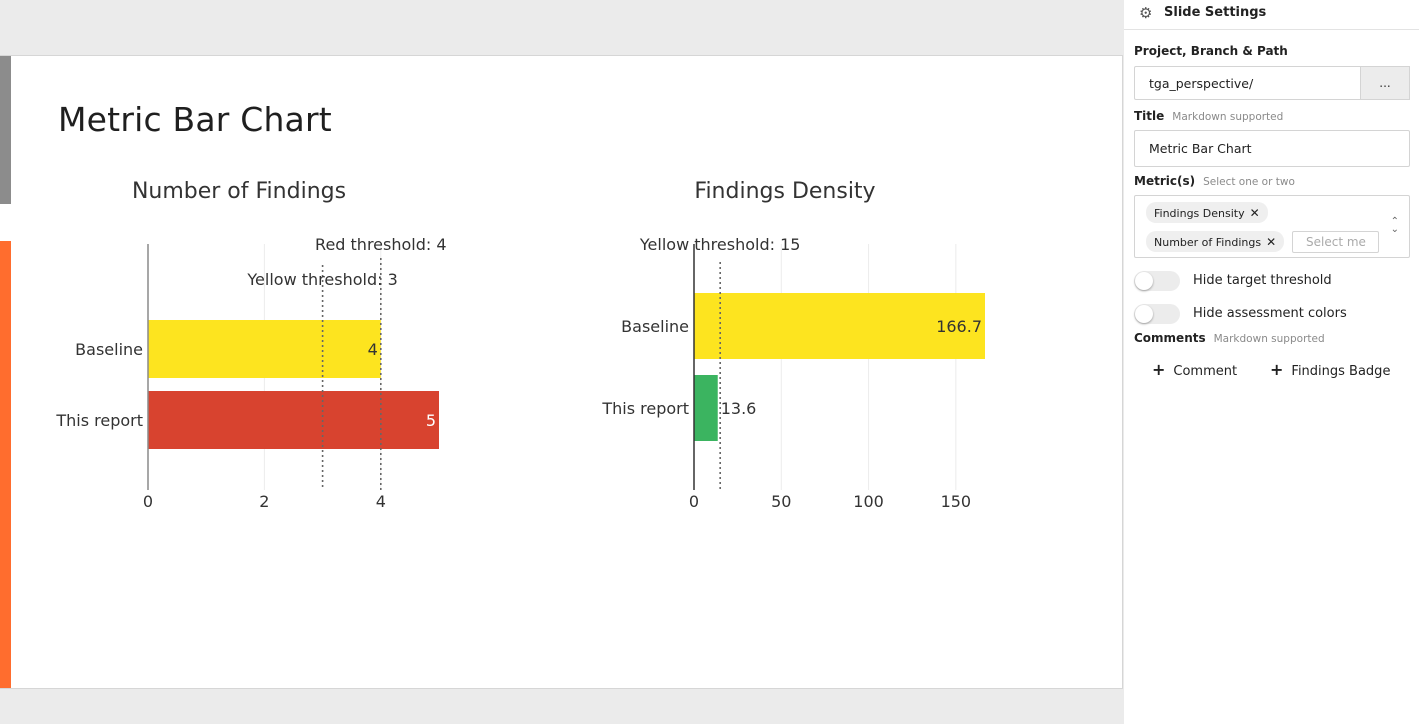 The width and height of the screenshot is (1419, 724). What do you see at coordinates (1170, 338) in the screenshot?
I see `comments-label-text: Comments` at bounding box center [1170, 338].